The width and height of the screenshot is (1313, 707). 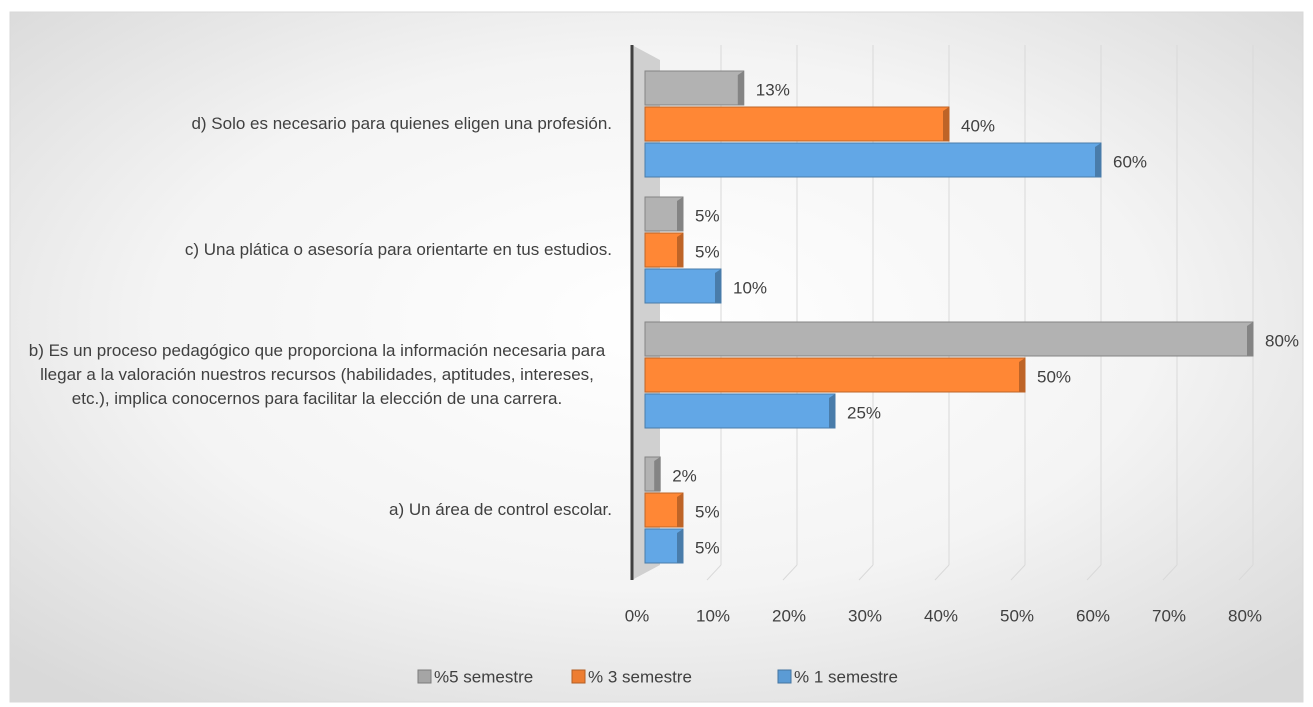 I want to click on data-label: 60%, so click(x=1130, y=161).